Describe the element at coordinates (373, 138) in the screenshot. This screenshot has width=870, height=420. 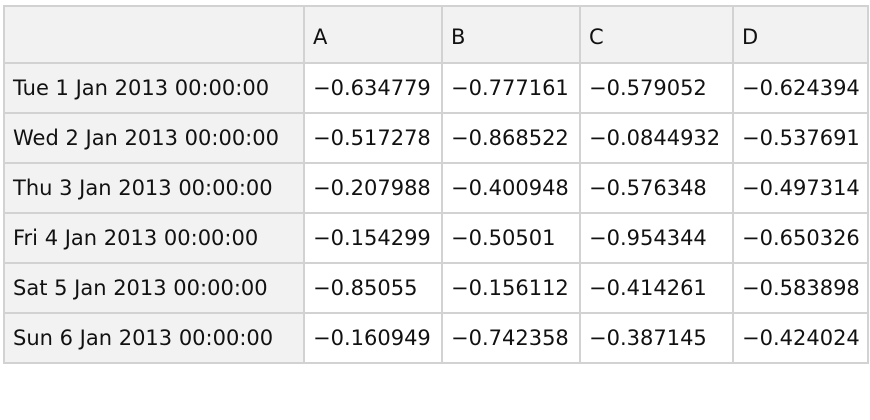
I see `value-cell: −0.517278` at that location.